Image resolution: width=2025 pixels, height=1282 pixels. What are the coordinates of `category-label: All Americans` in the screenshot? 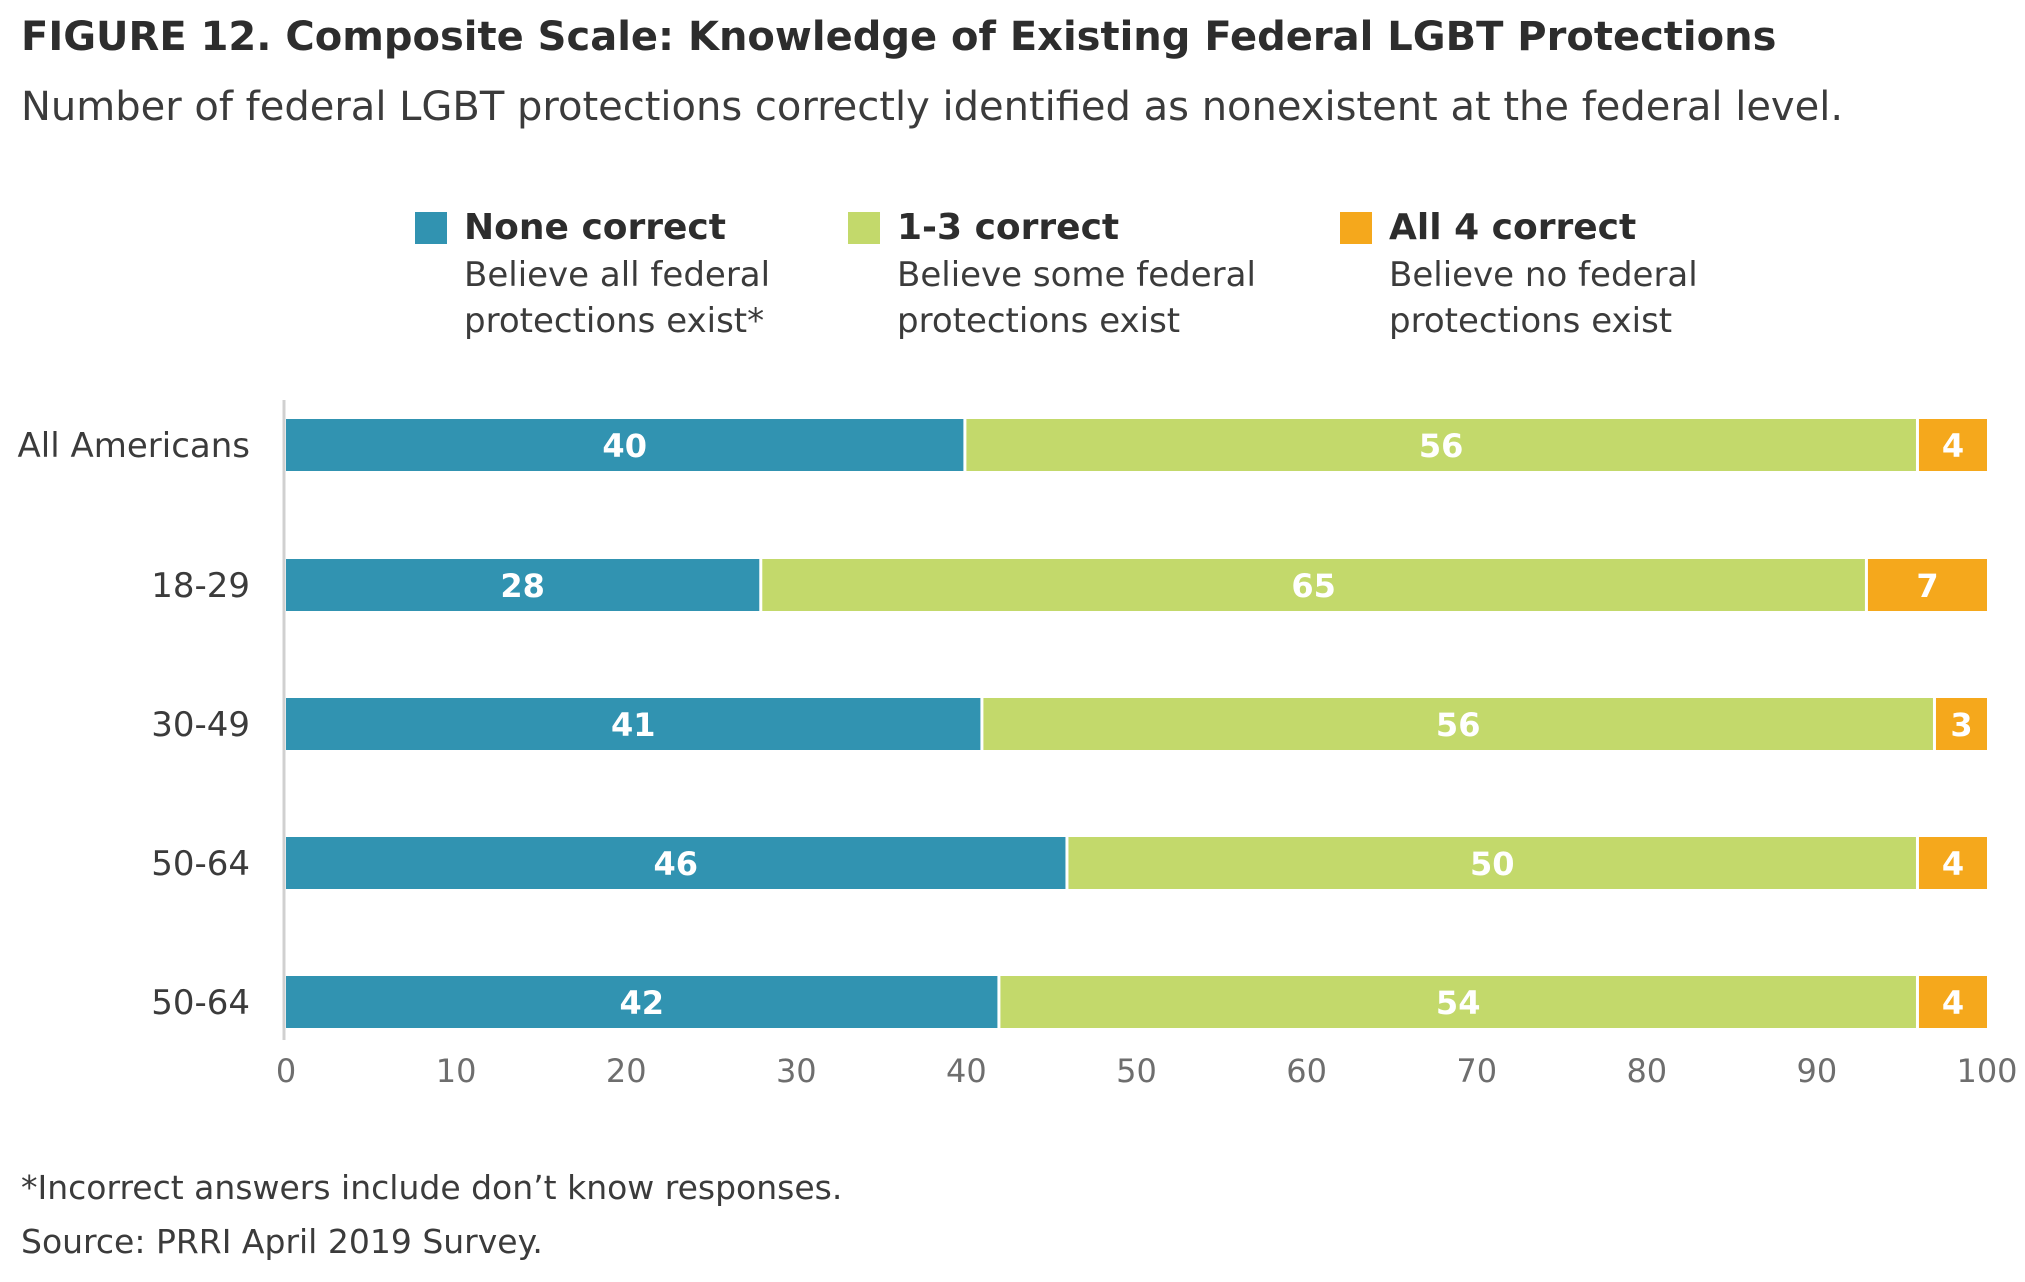 It's located at (134, 446).